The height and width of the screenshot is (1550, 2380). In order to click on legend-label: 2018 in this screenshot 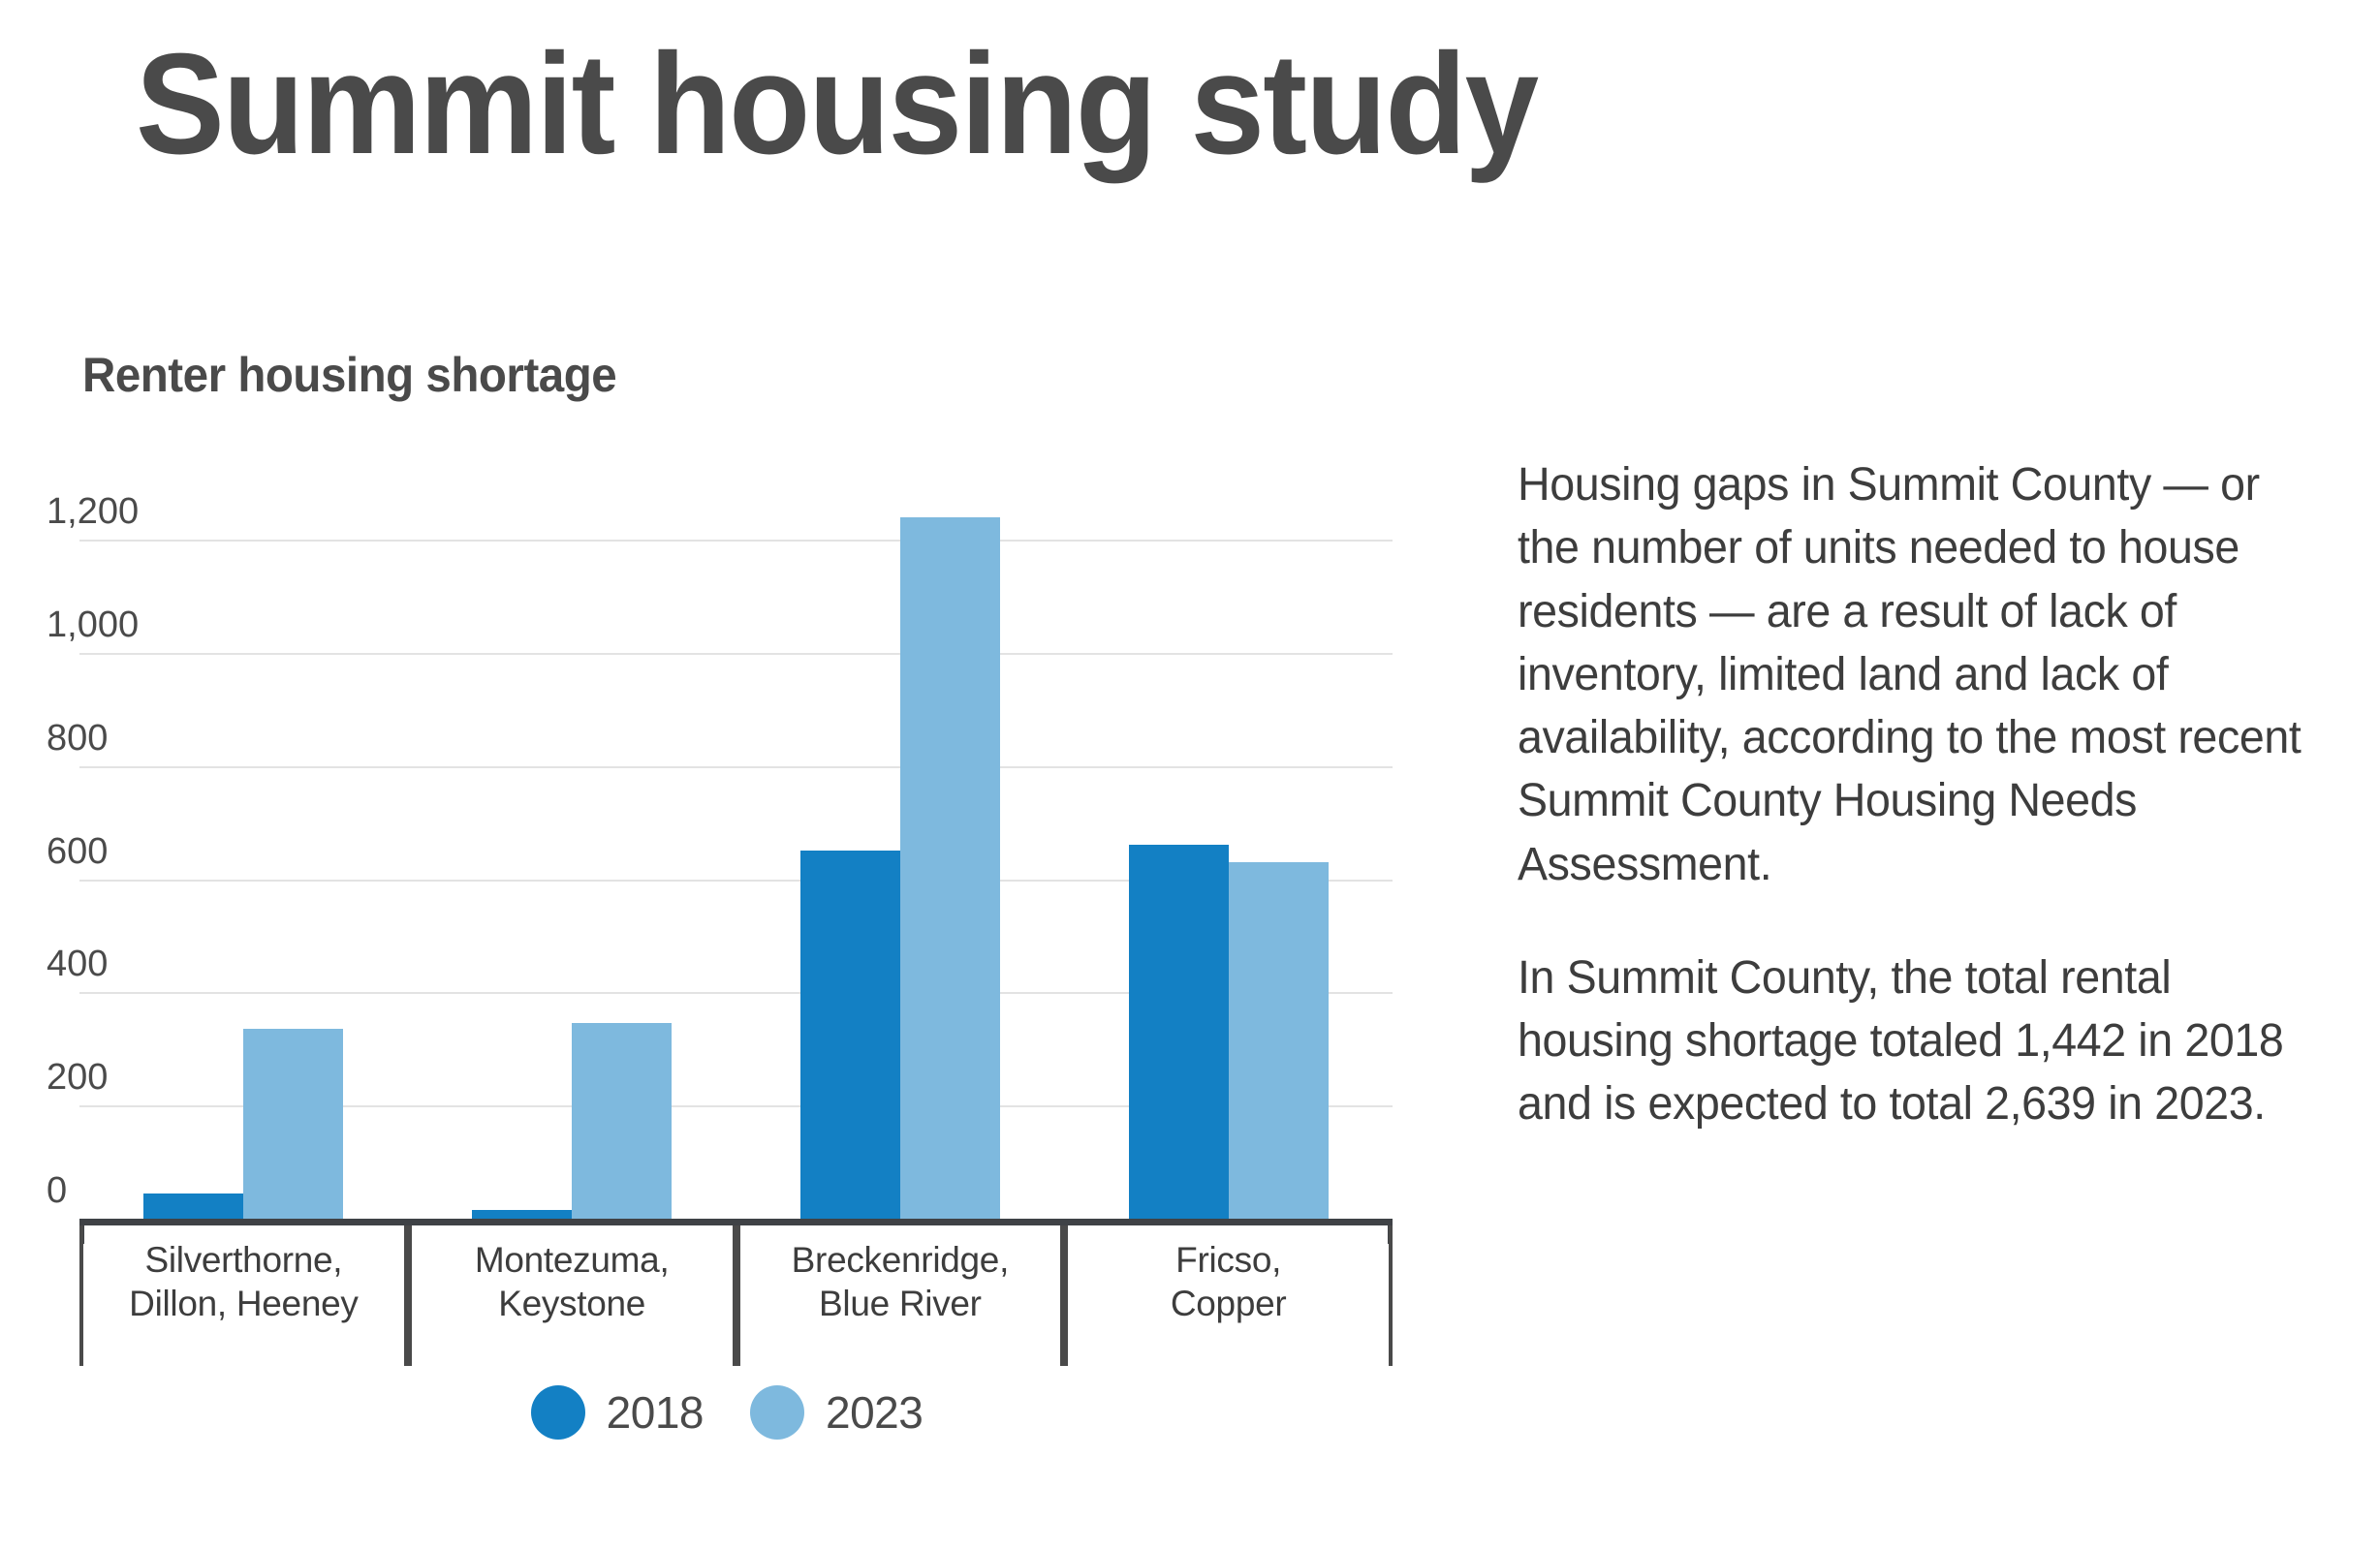, I will do `click(656, 1412)`.